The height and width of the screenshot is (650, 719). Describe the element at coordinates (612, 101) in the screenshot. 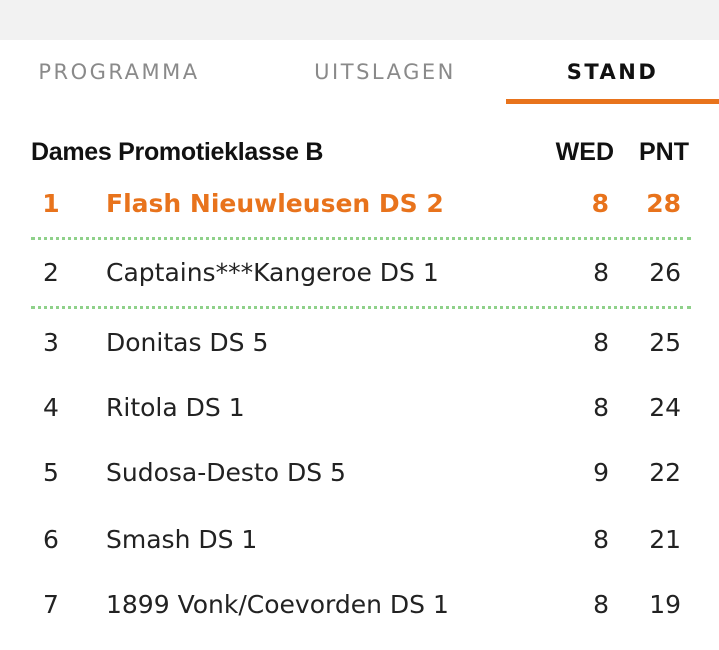

I see `active-tab-indicator` at that location.